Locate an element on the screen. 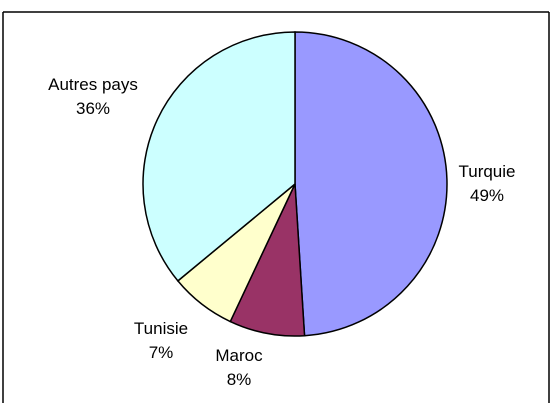 Image resolution: width=552 pixels, height=403 pixels. slice-label-turquie: Turquie is located at coordinates (486, 171).